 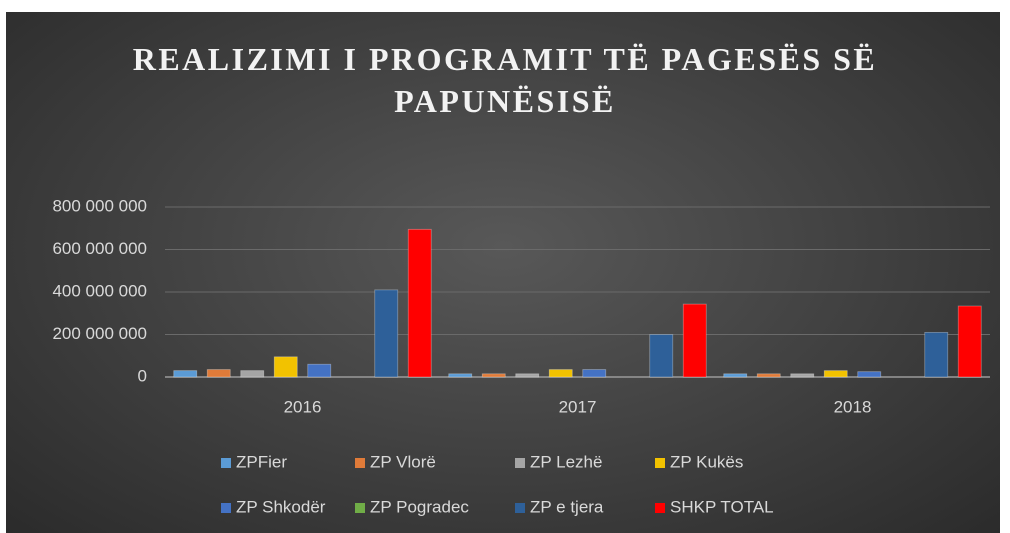 What do you see at coordinates (99, 205) in the screenshot?
I see `y-tick-label: 800 000 000` at bounding box center [99, 205].